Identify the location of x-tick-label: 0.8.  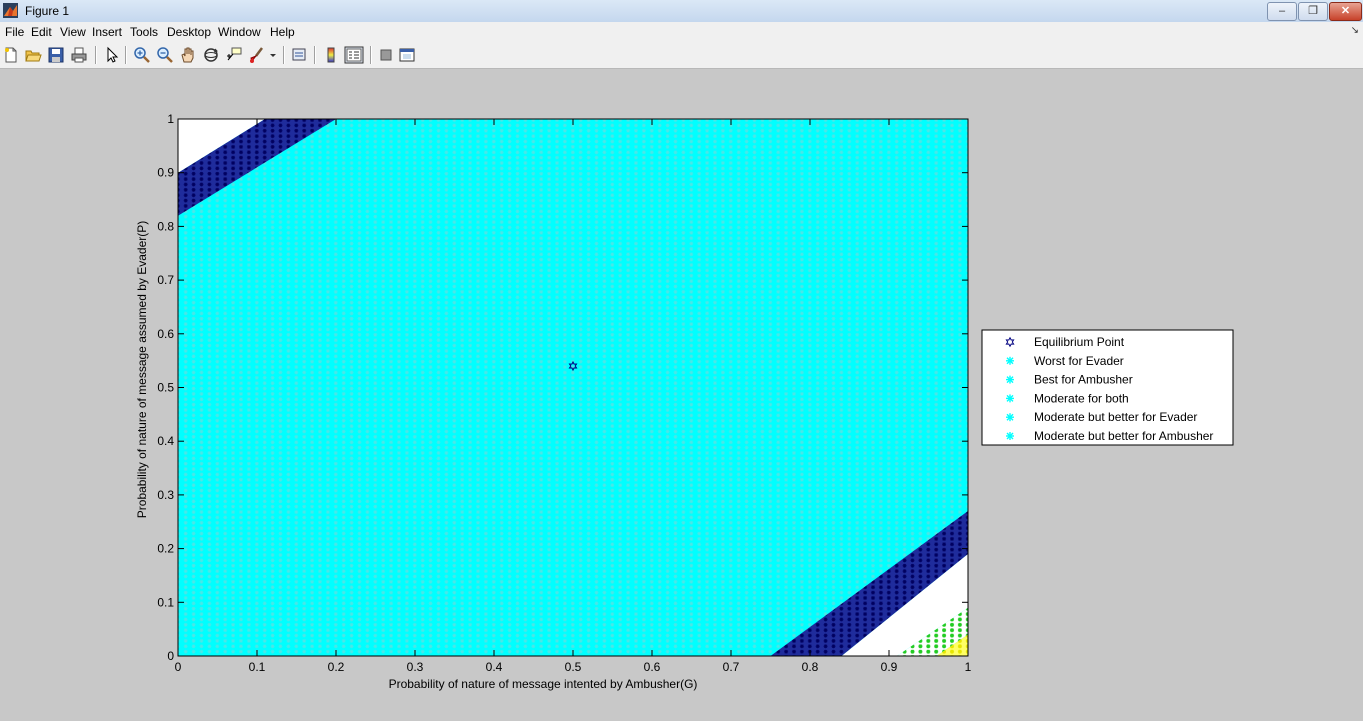
(810, 667).